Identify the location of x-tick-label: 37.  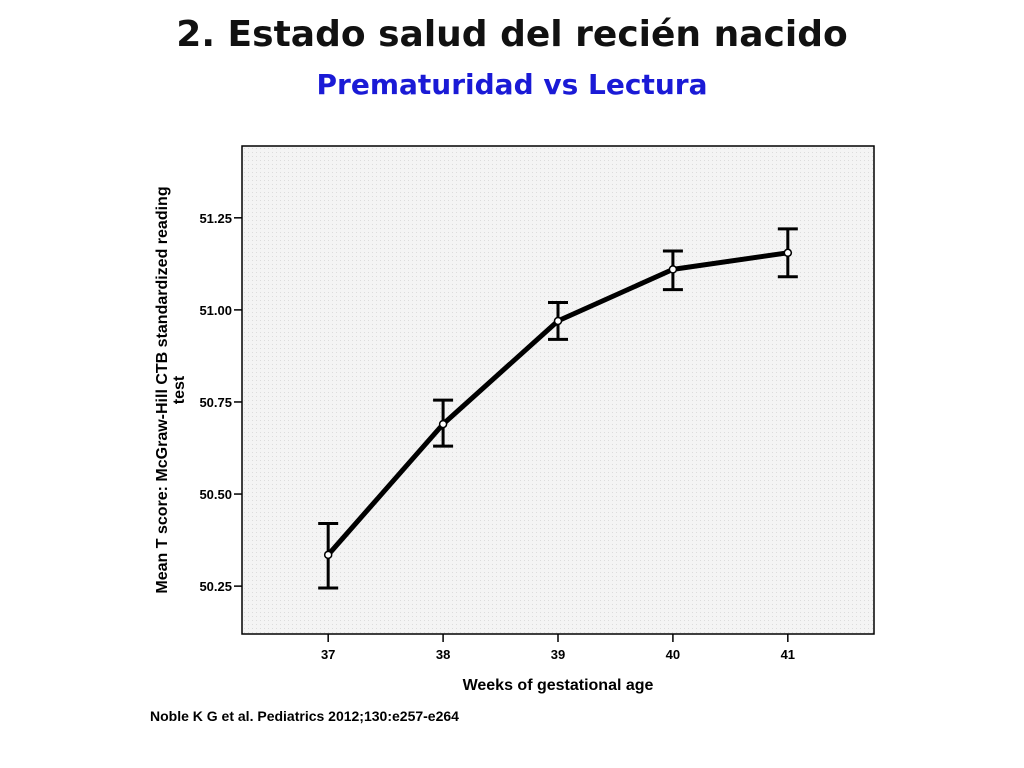
(328, 654).